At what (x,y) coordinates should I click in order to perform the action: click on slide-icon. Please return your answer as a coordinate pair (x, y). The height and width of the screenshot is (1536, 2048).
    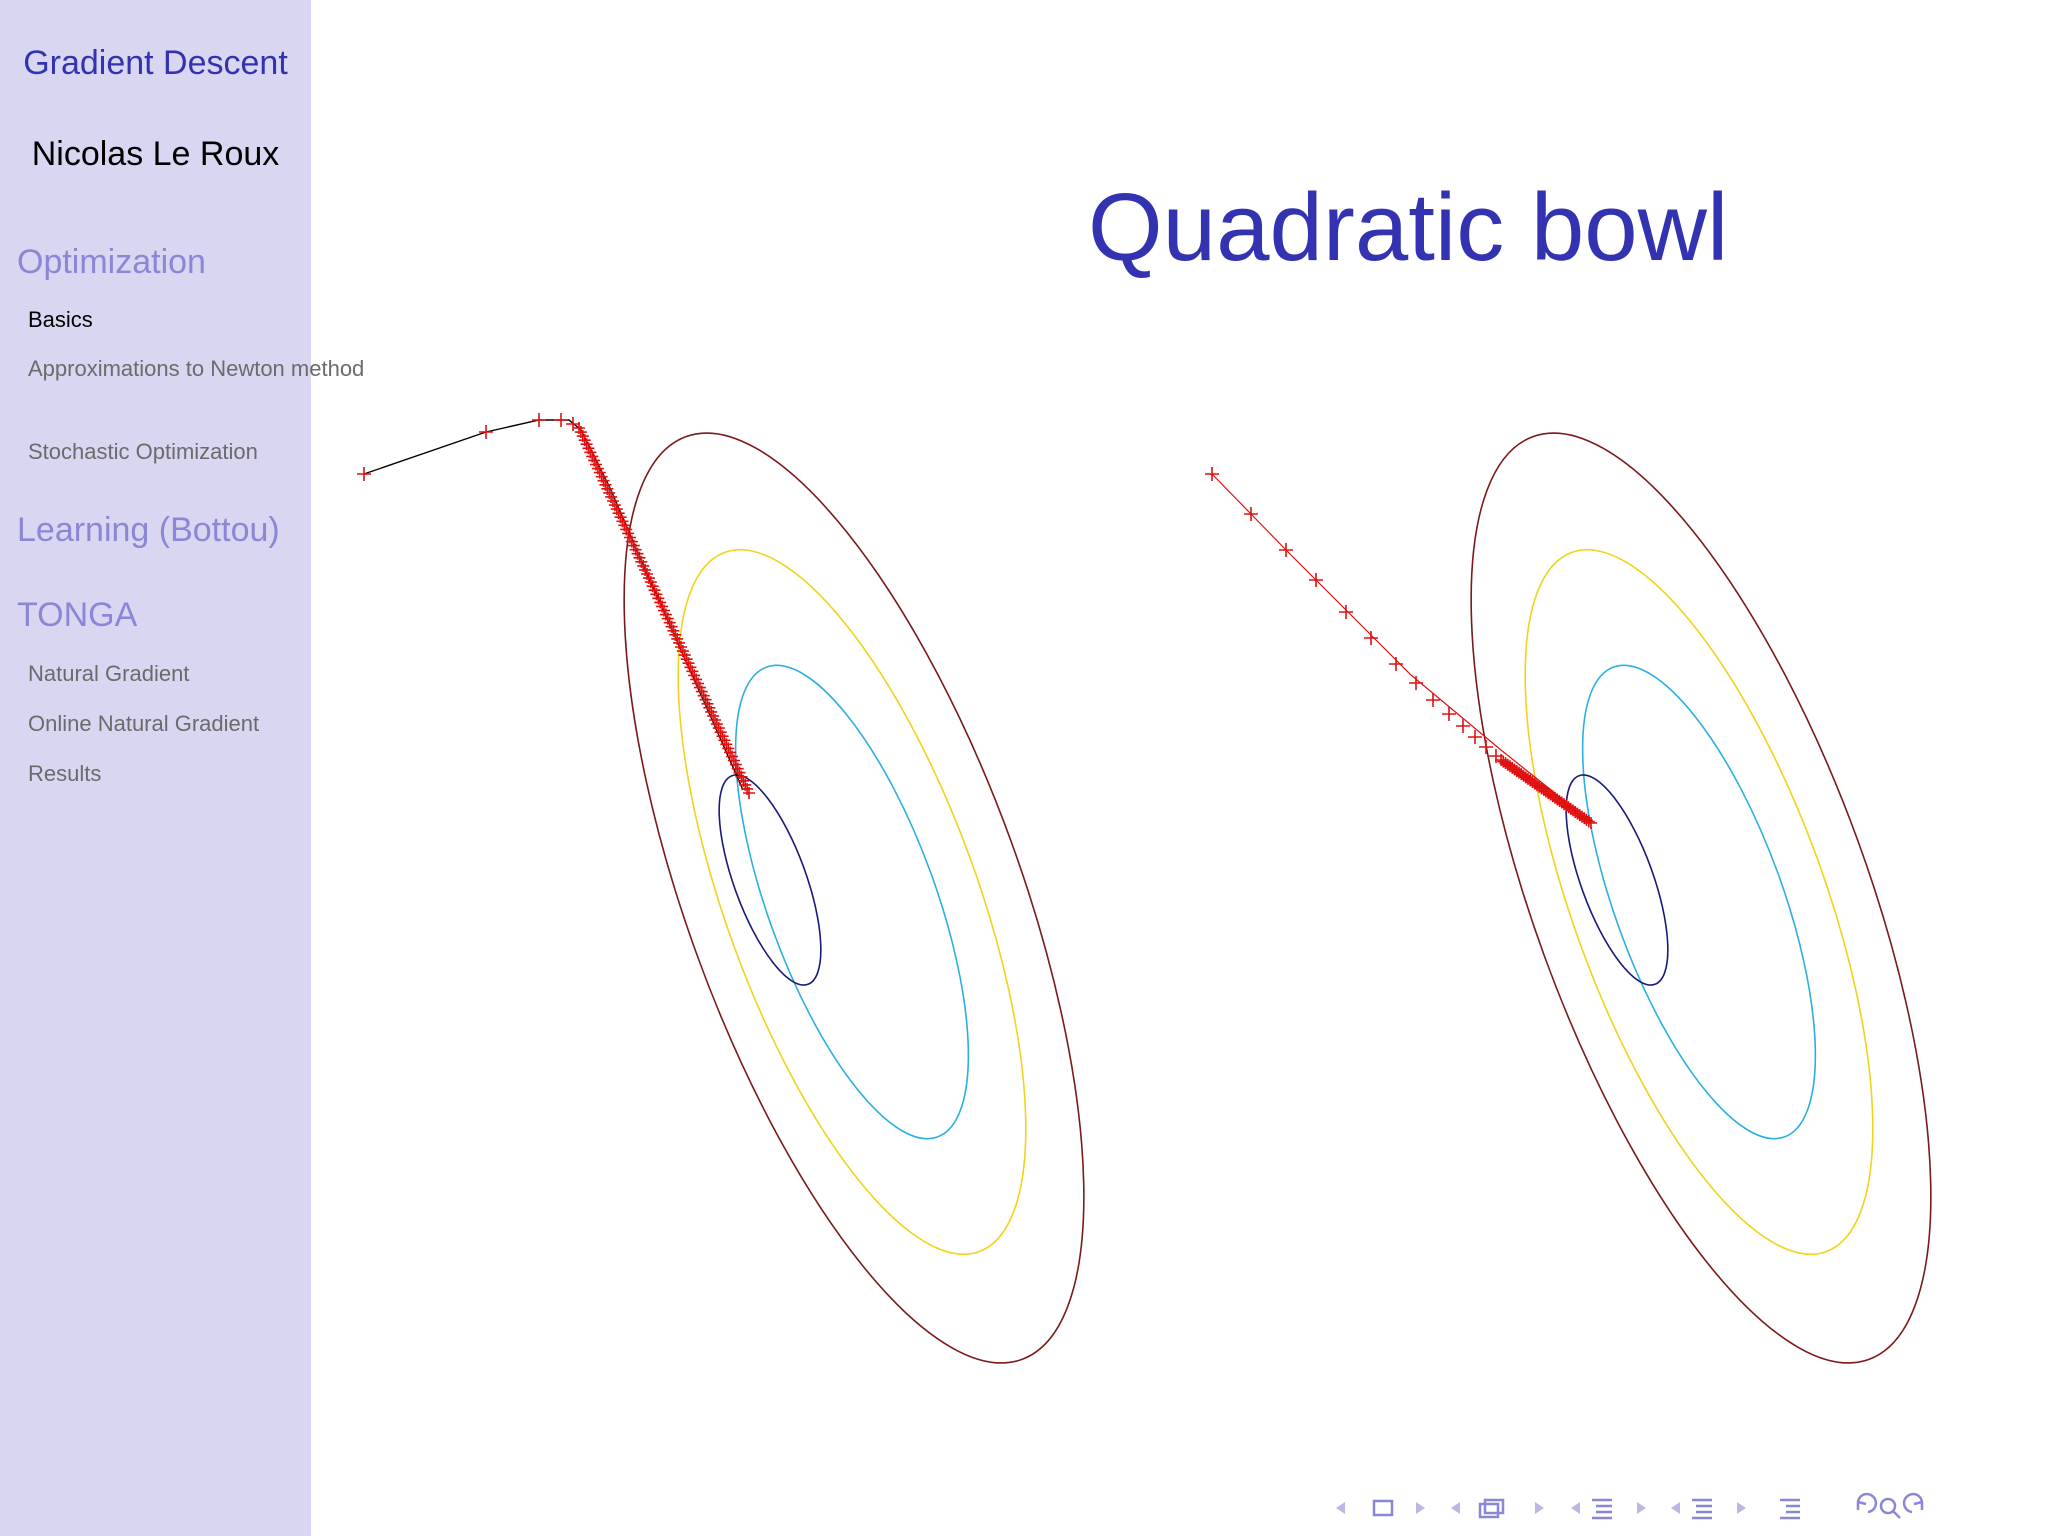
    Looking at the image, I should click on (1491, 1508).